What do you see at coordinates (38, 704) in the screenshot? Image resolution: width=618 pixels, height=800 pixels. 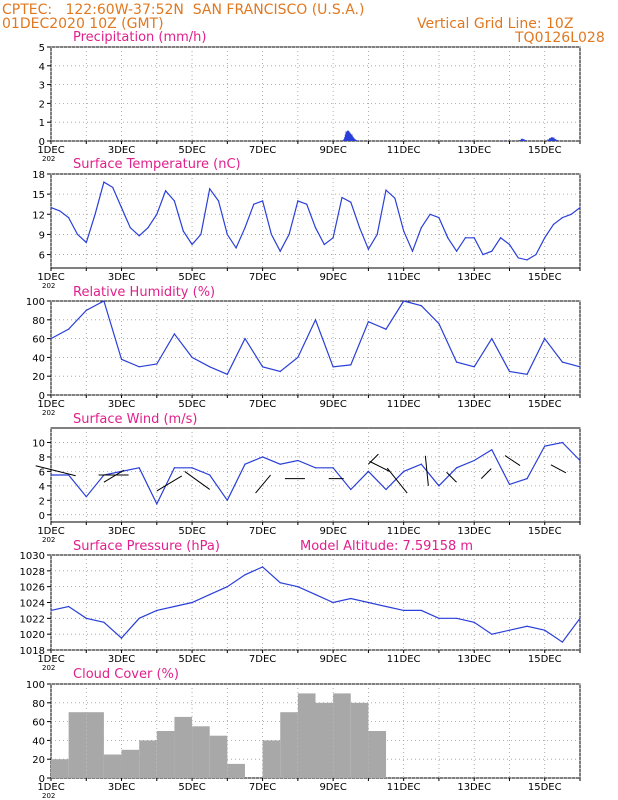 I see `y-tick-label: 80` at bounding box center [38, 704].